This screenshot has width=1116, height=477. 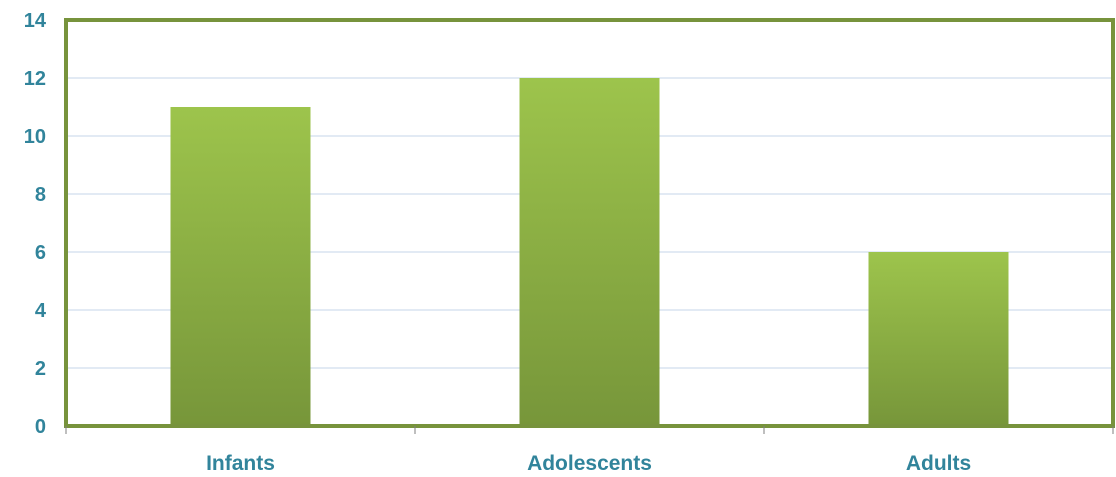 What do you see at coordinates (589, 430) in the screenshot?
I see `x-axis-ticks` at bounding box center [589, 430].